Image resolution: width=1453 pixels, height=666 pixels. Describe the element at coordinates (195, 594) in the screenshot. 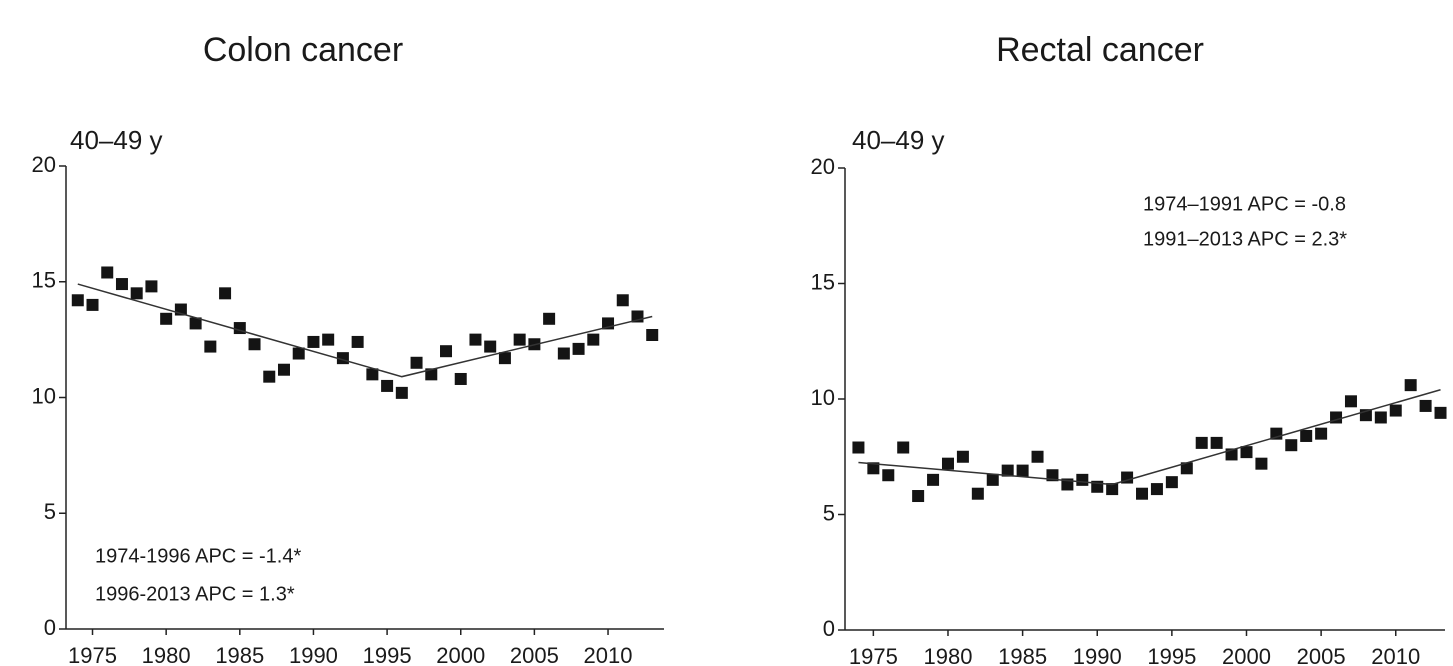

I see `annotation: 1996-2013 APC = 1.3*` at that location.